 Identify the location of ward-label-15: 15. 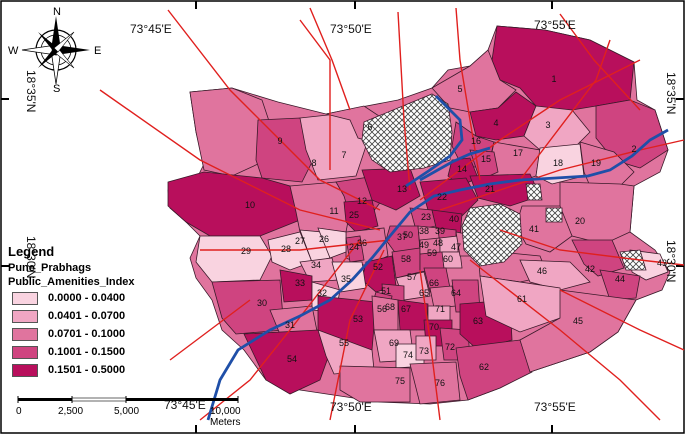
(486, 159).